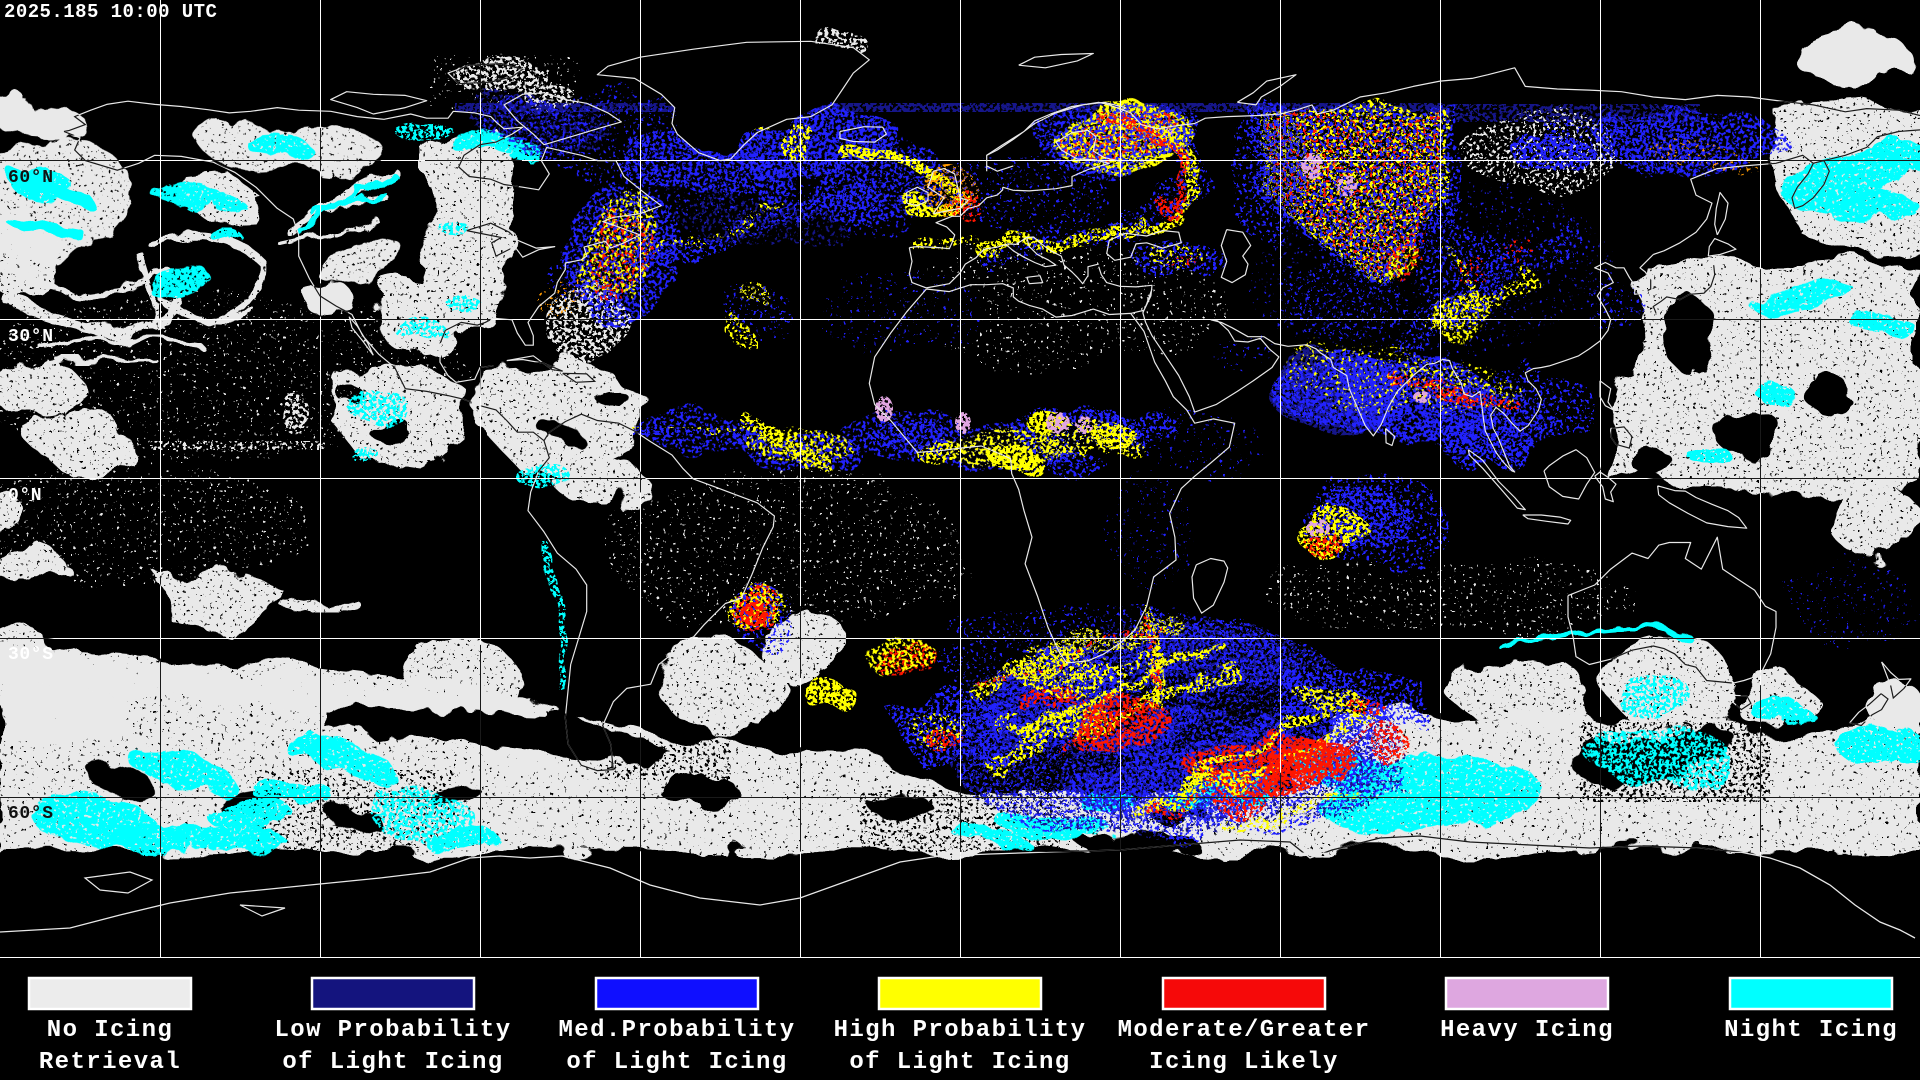  What do you see at coordinates (676, 1030) in the screenshot?
I see `svg-text: Med.Probability` at bounding box center [676, 1030].